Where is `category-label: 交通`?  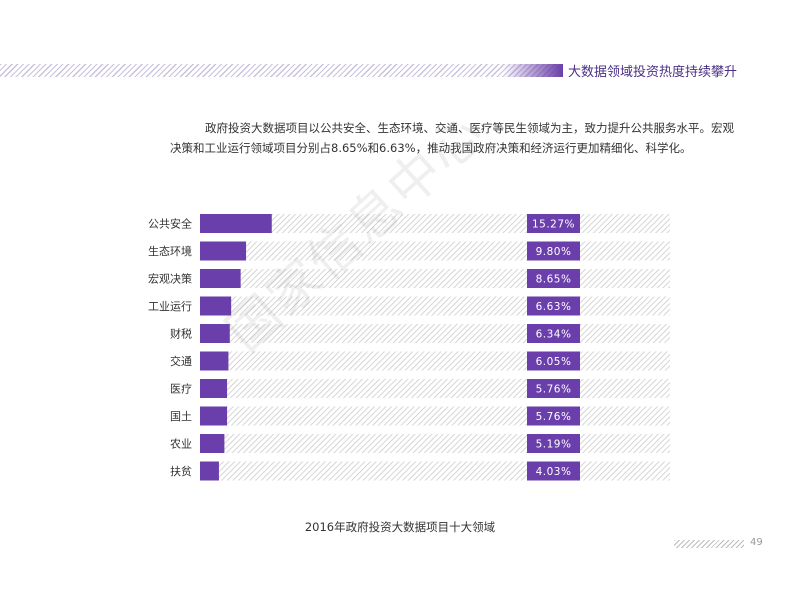 category-label: 交通 is located at coordinates (181, 361).